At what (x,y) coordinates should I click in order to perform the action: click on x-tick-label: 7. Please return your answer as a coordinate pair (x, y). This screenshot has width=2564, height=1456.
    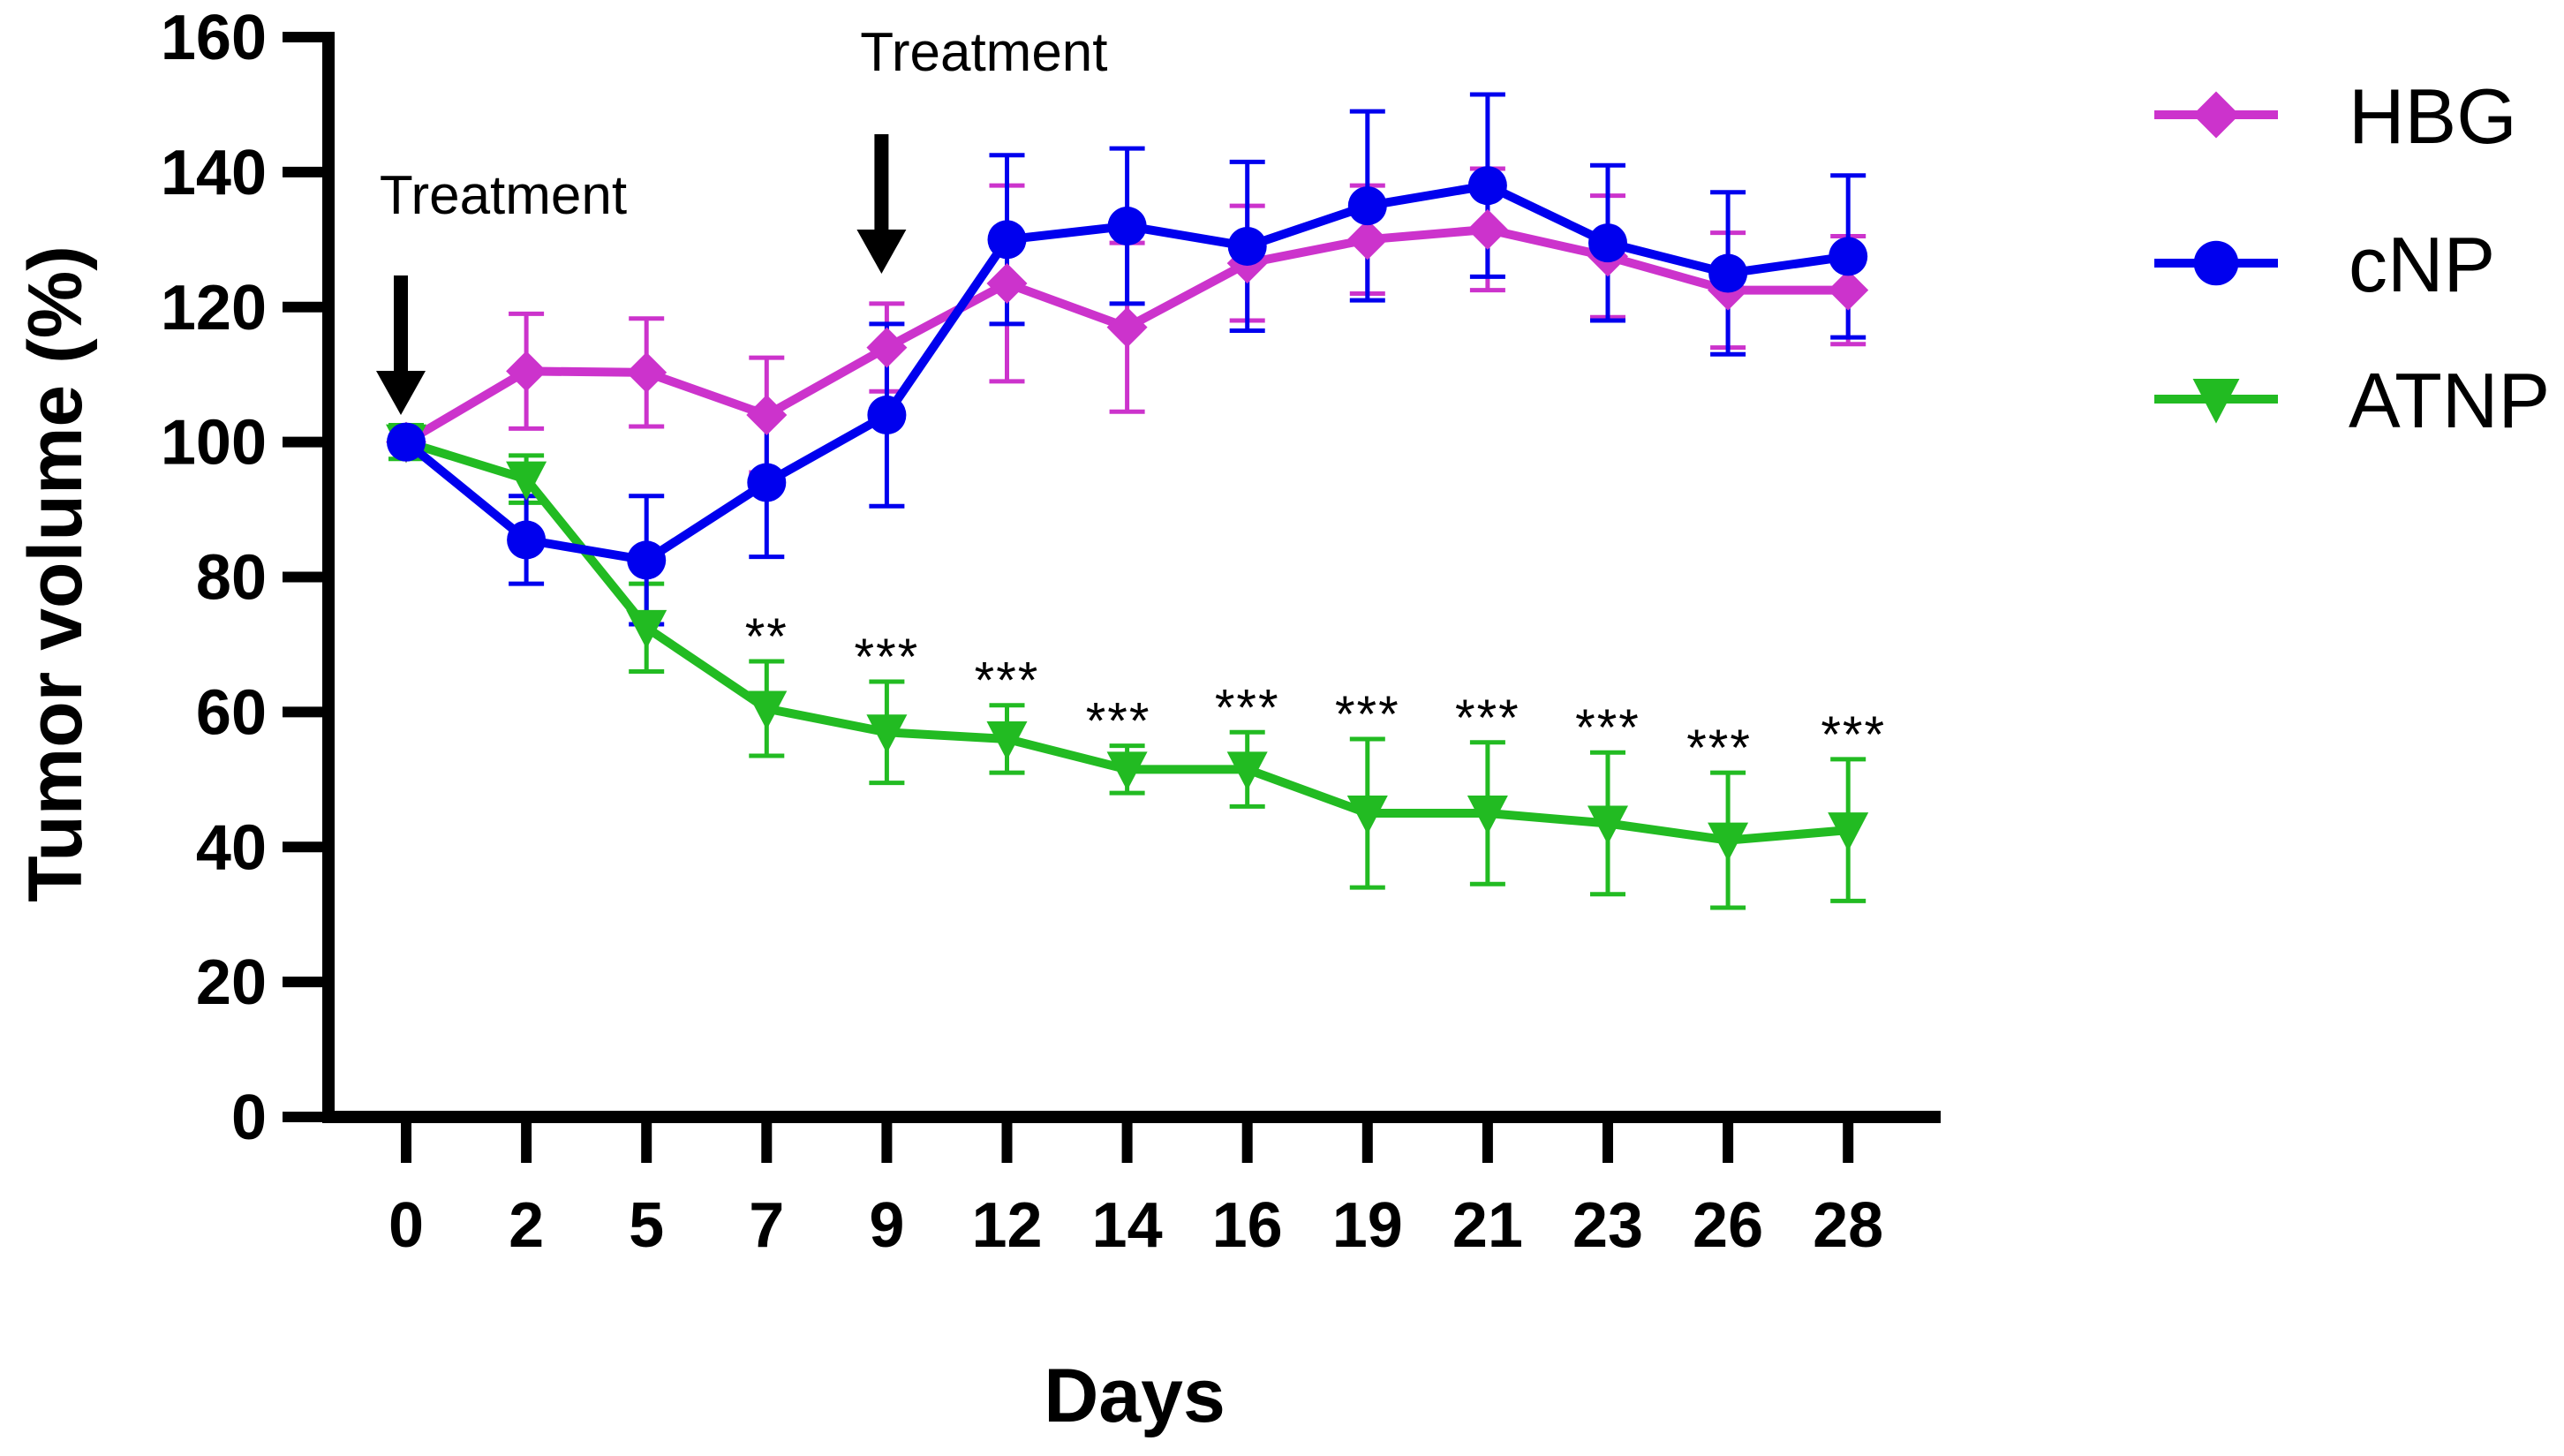
    Looking at the image, I should click on (766, 1225).